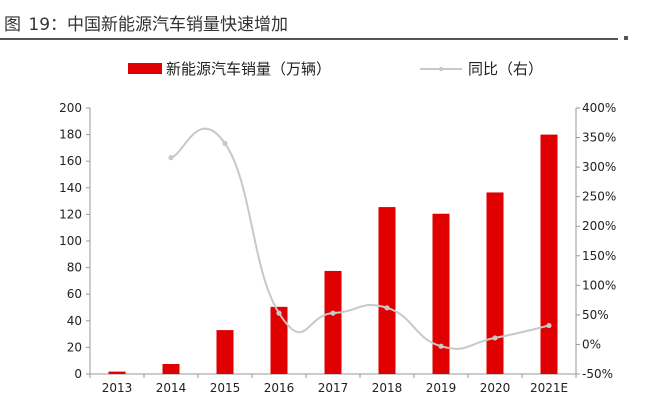  Describe the element at coordinates (495, 388) in the screenshot. I see `x-tick-label: 2020` at that location.